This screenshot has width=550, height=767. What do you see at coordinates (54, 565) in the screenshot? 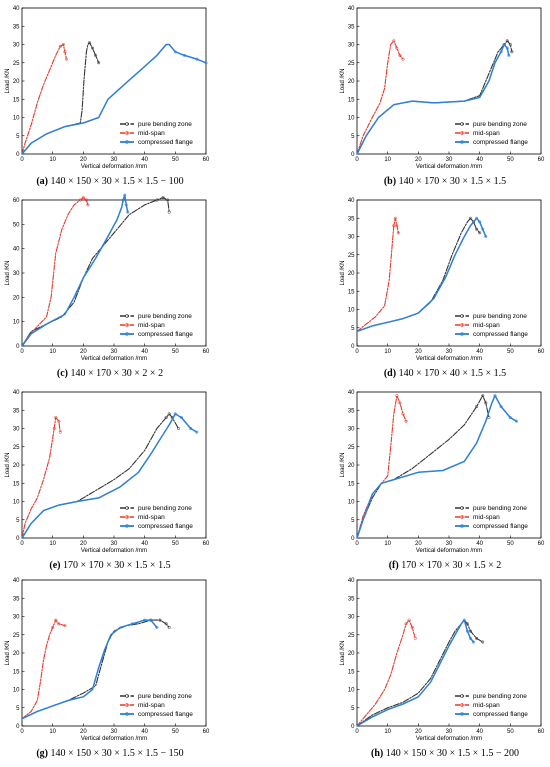
I see `panel-caption-label: (e)` at bounding box center [54, 565].